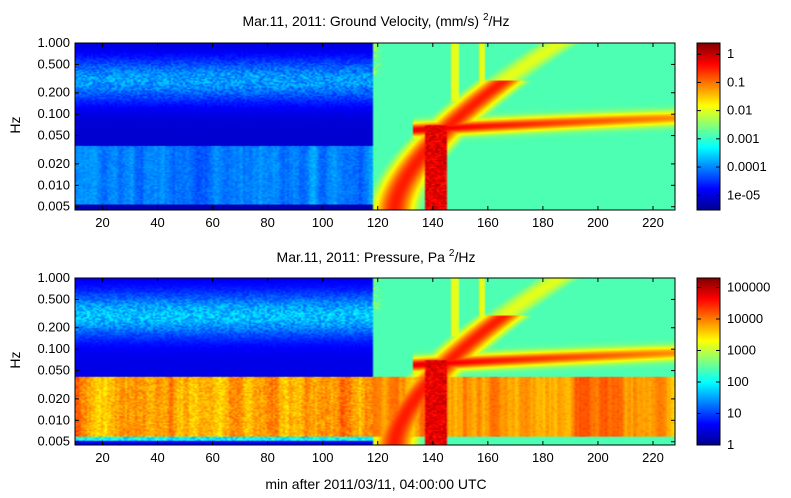 This screenshot has height=498, width=791. What do you see at coordinates (748, 286) in the screenshot?
I see `colorbar-tick-label: 100000` at bounding box center [748, 286].